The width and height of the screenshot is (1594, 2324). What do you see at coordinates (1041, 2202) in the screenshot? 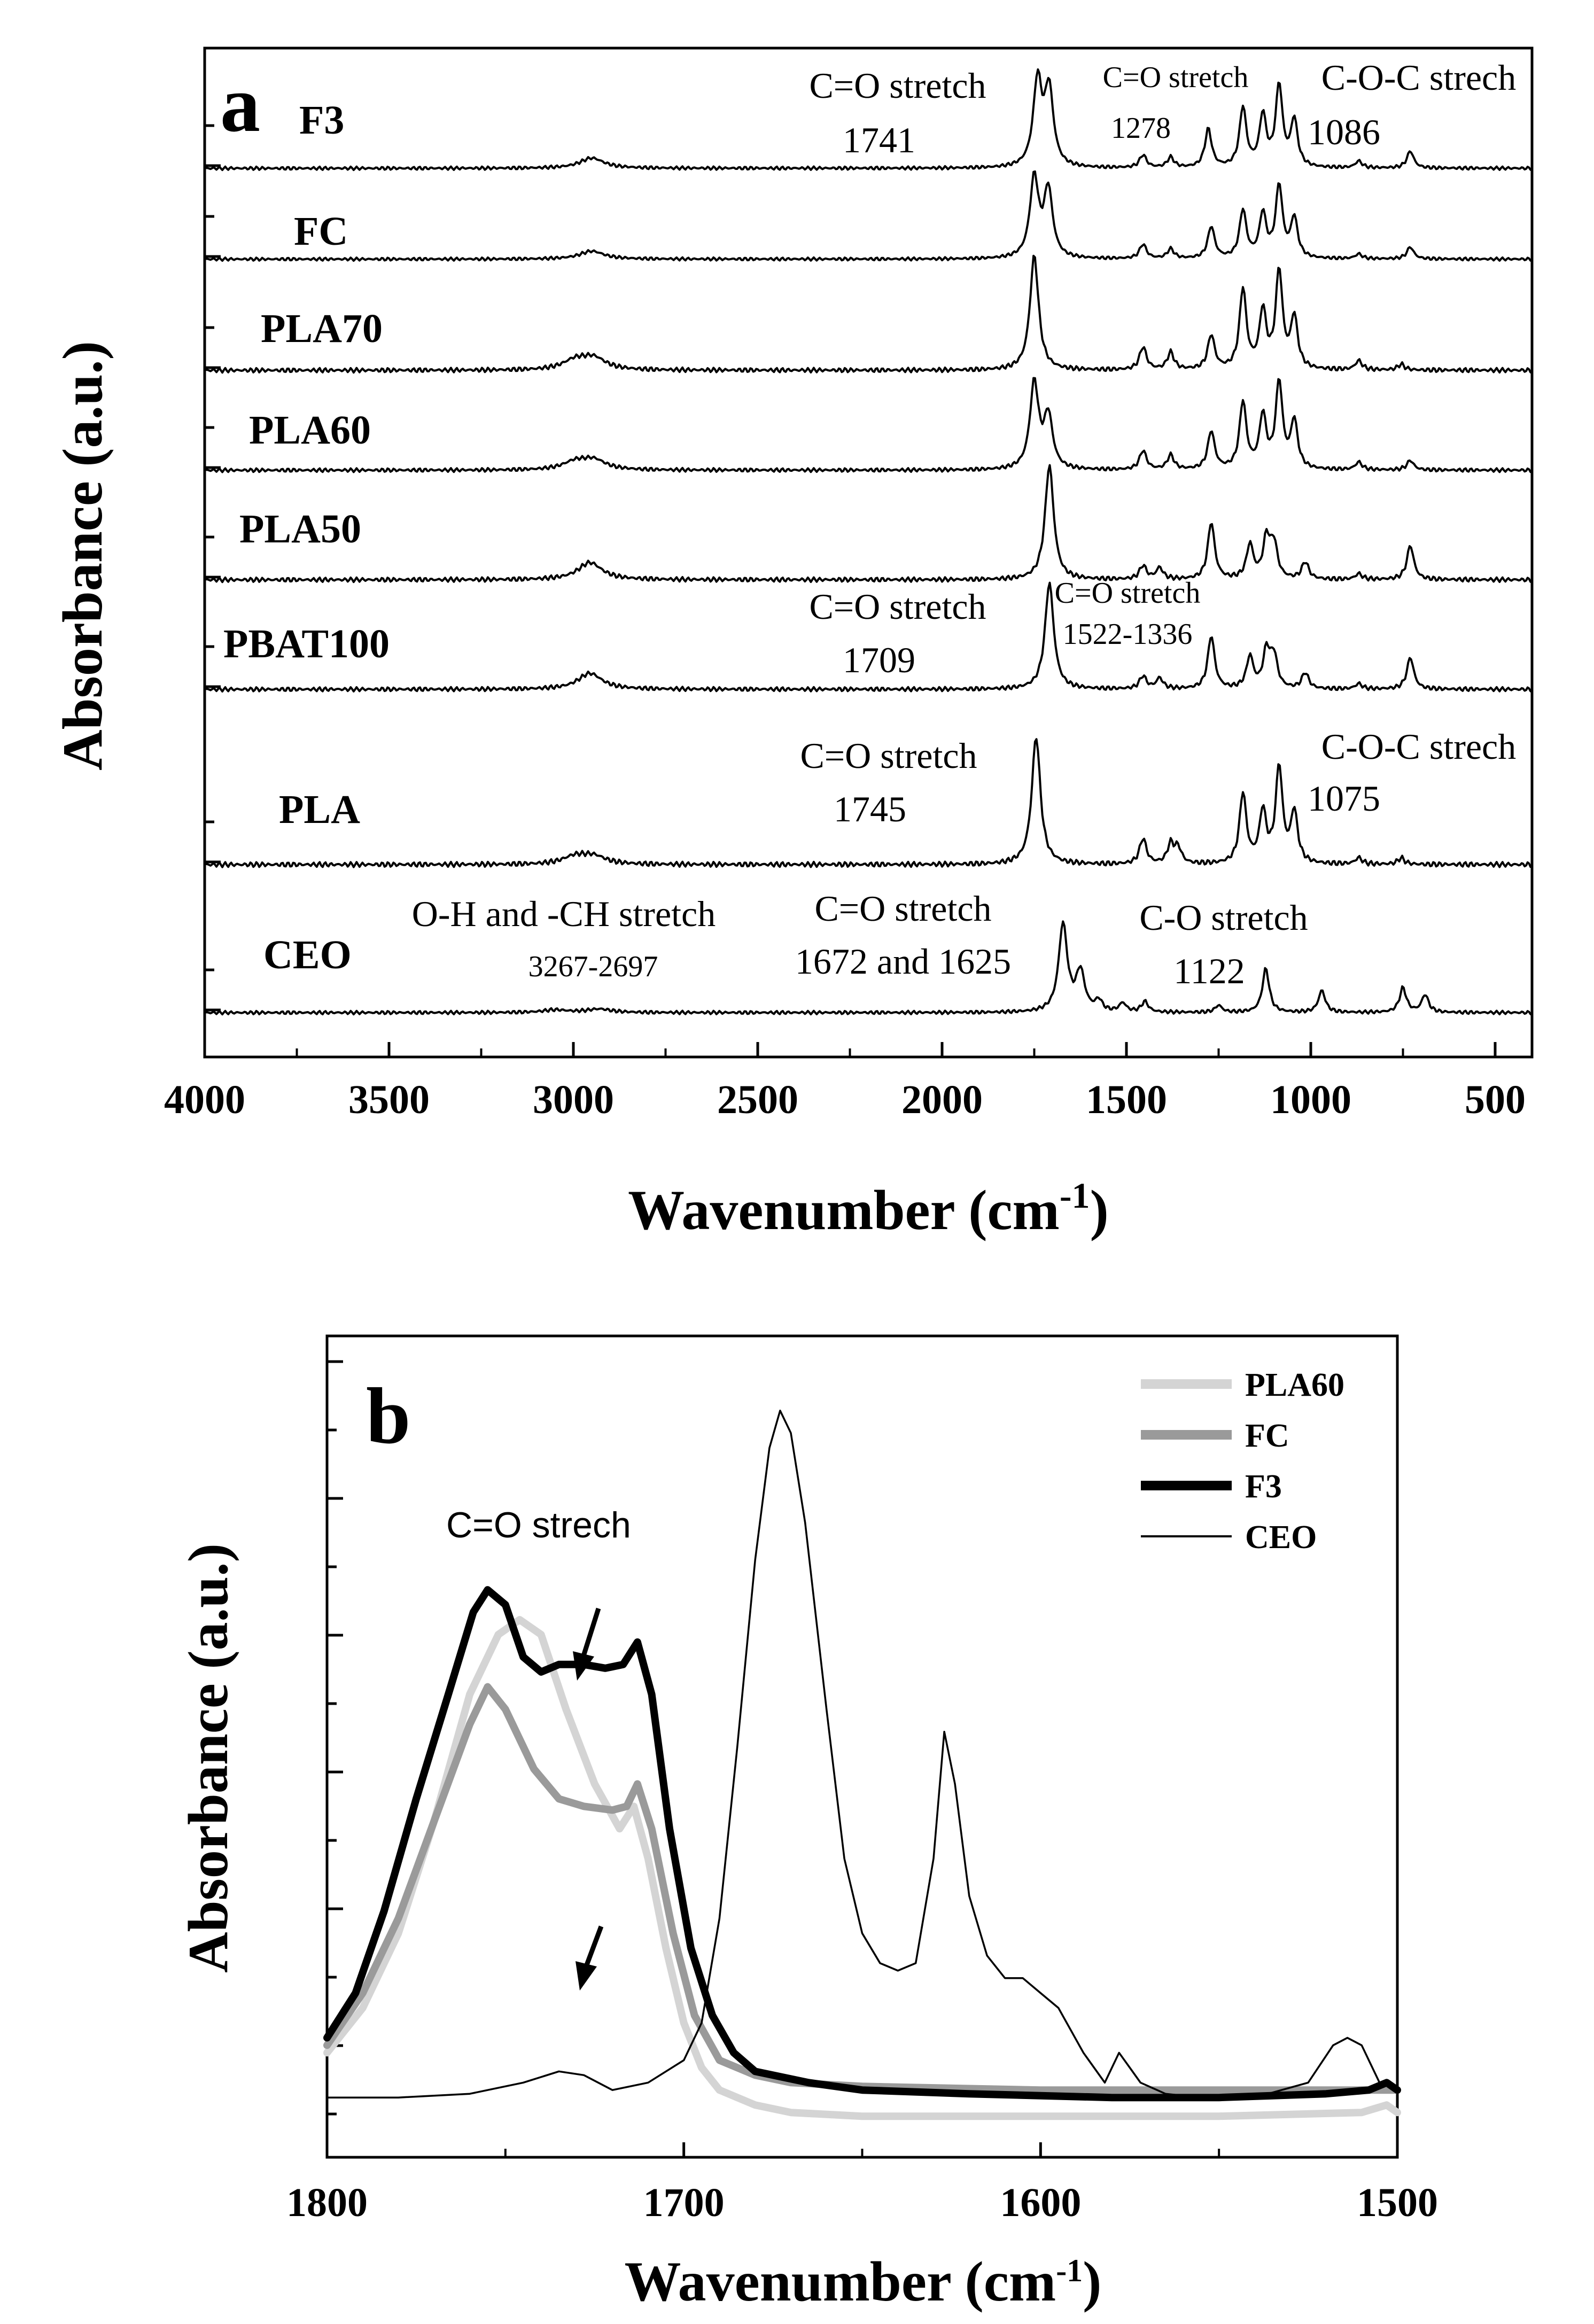
I see `x-tick-label: 1600` at bounding box center [1041, 2202].